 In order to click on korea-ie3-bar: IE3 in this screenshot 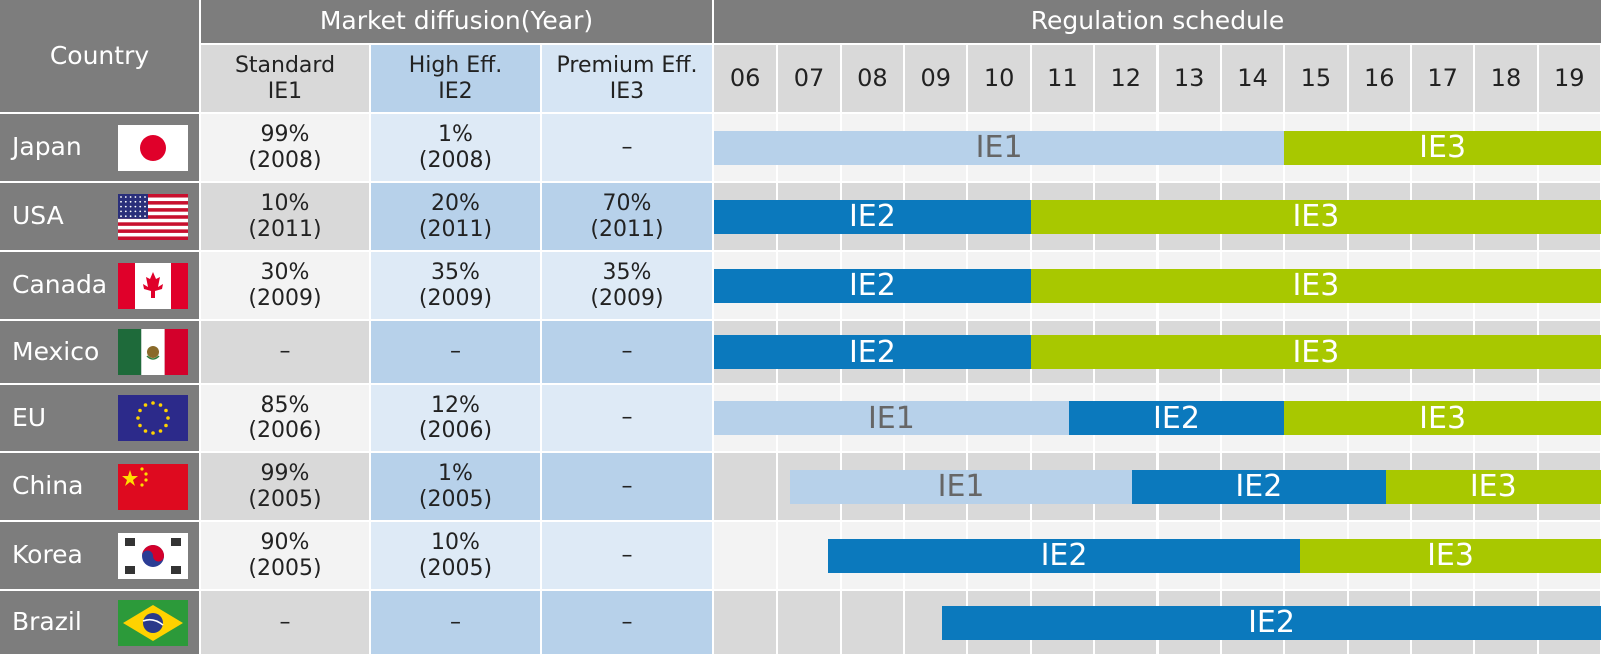, I will do `click(1450, 555)`.